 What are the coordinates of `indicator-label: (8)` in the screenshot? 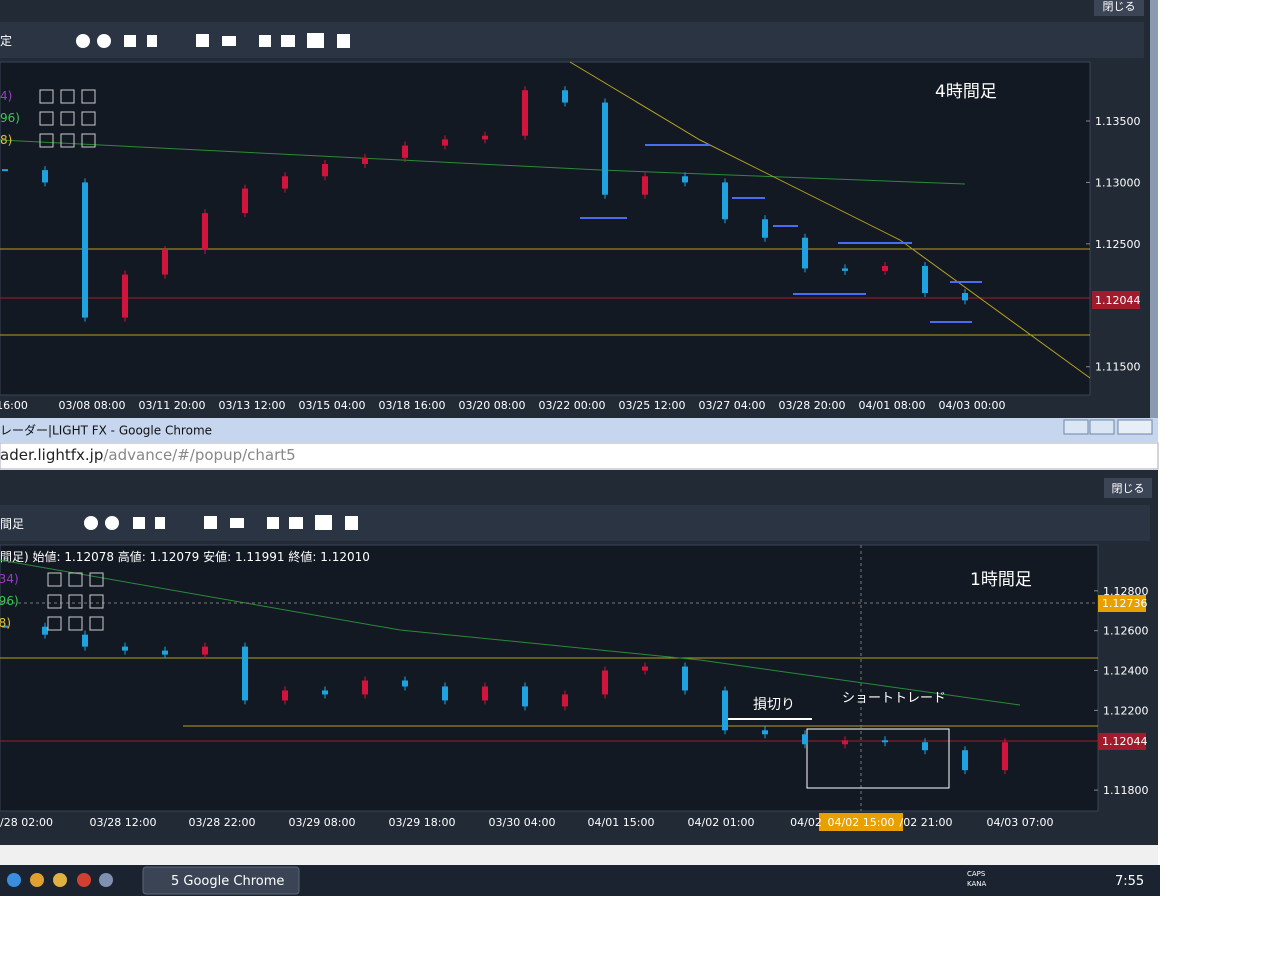 It's located at (5, 623).